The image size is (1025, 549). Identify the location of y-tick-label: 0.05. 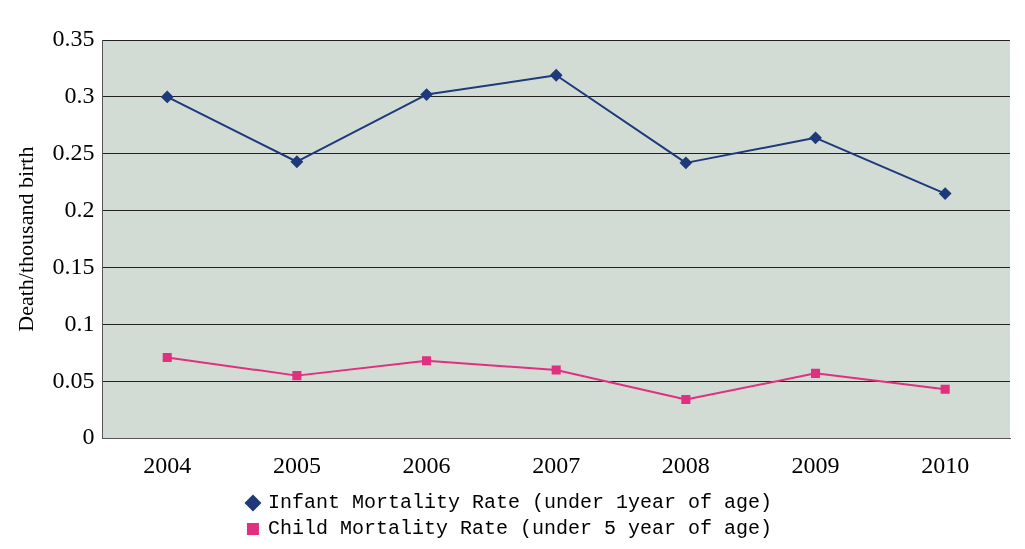
(73, 379).